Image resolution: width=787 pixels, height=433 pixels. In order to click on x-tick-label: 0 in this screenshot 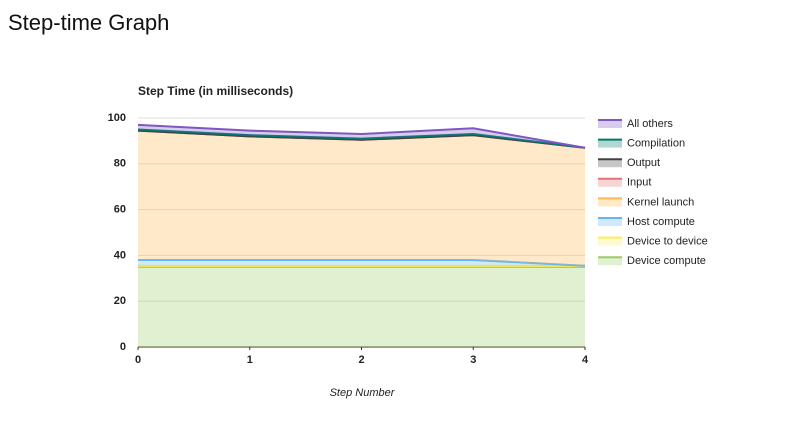, I will do `click(138, 360)`.